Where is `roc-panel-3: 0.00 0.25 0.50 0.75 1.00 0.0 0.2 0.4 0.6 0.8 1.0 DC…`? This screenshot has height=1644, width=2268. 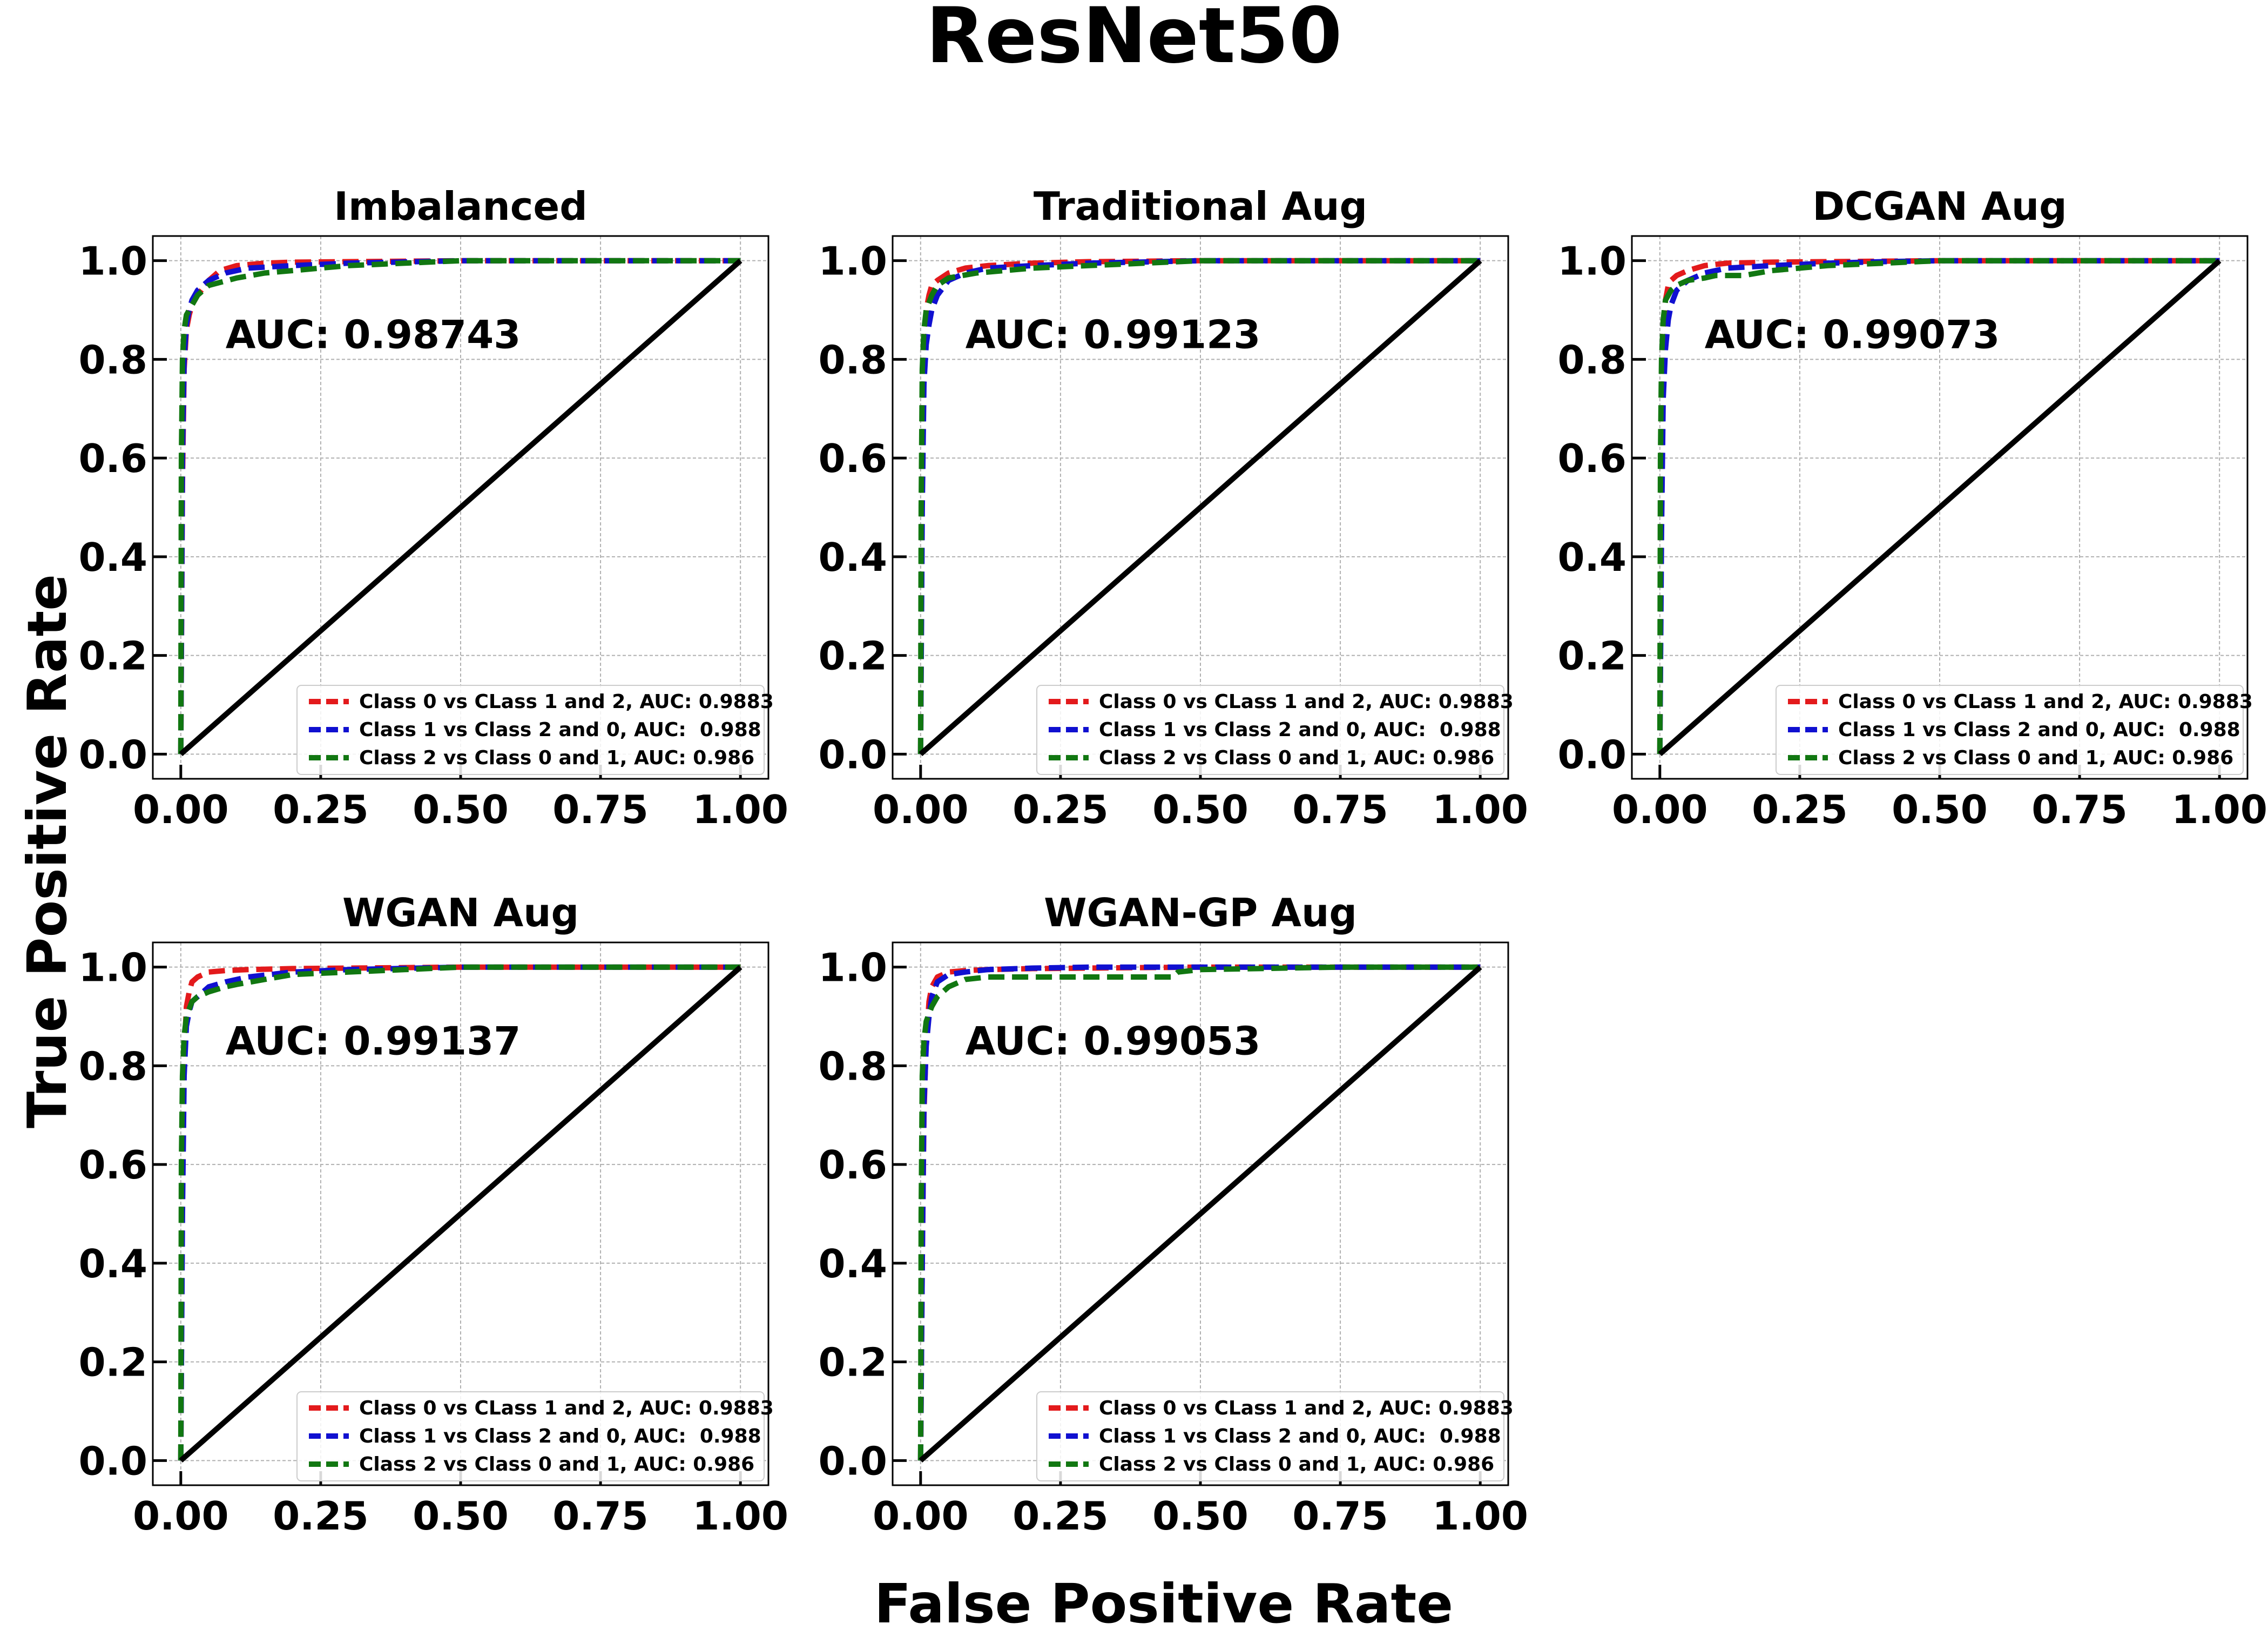
roc-panel-3: 0.00 0.25 0.50 0.75 1.00 0.0 0.2 0.4 0.6 0.8 1.0 DC… is located at coordinates (1912, 508).